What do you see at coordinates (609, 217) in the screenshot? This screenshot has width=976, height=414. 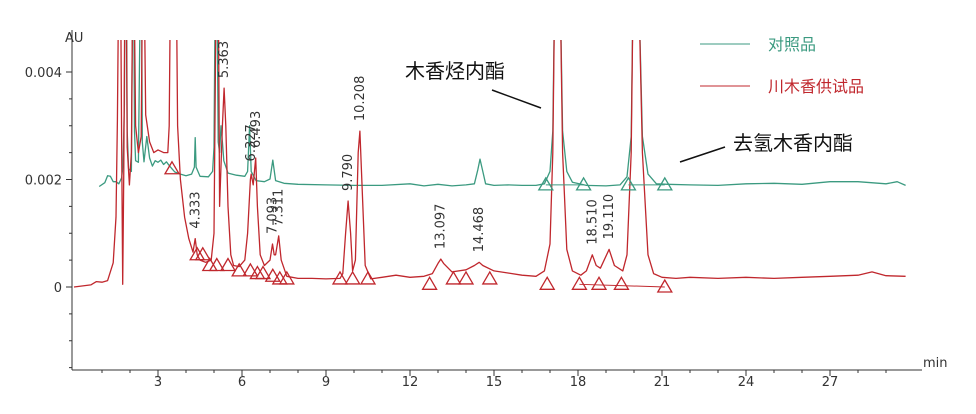 I see `peak-label: 19.110` at bounding box center [609, 217].